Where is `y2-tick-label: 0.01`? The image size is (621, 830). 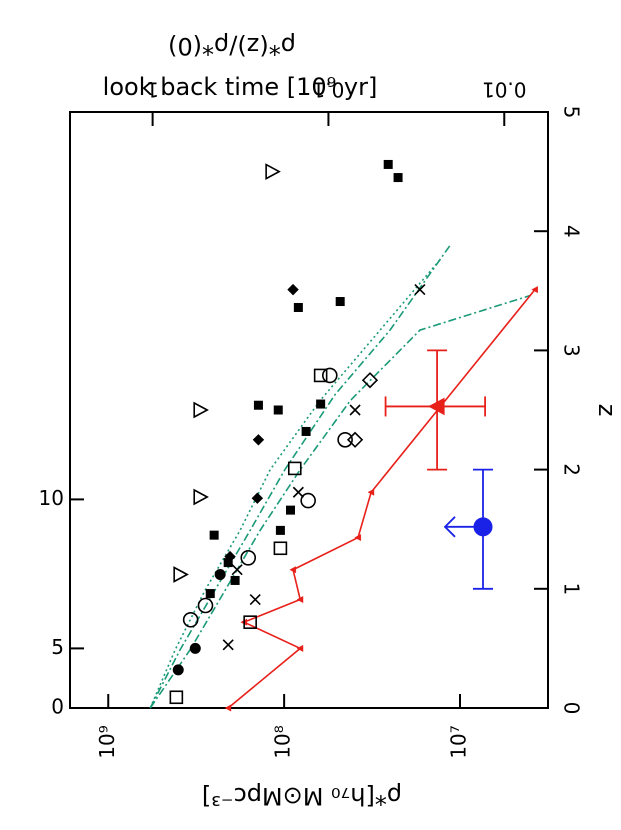 y2-tick-label: 0.01 is located at coordinates (504, 90).